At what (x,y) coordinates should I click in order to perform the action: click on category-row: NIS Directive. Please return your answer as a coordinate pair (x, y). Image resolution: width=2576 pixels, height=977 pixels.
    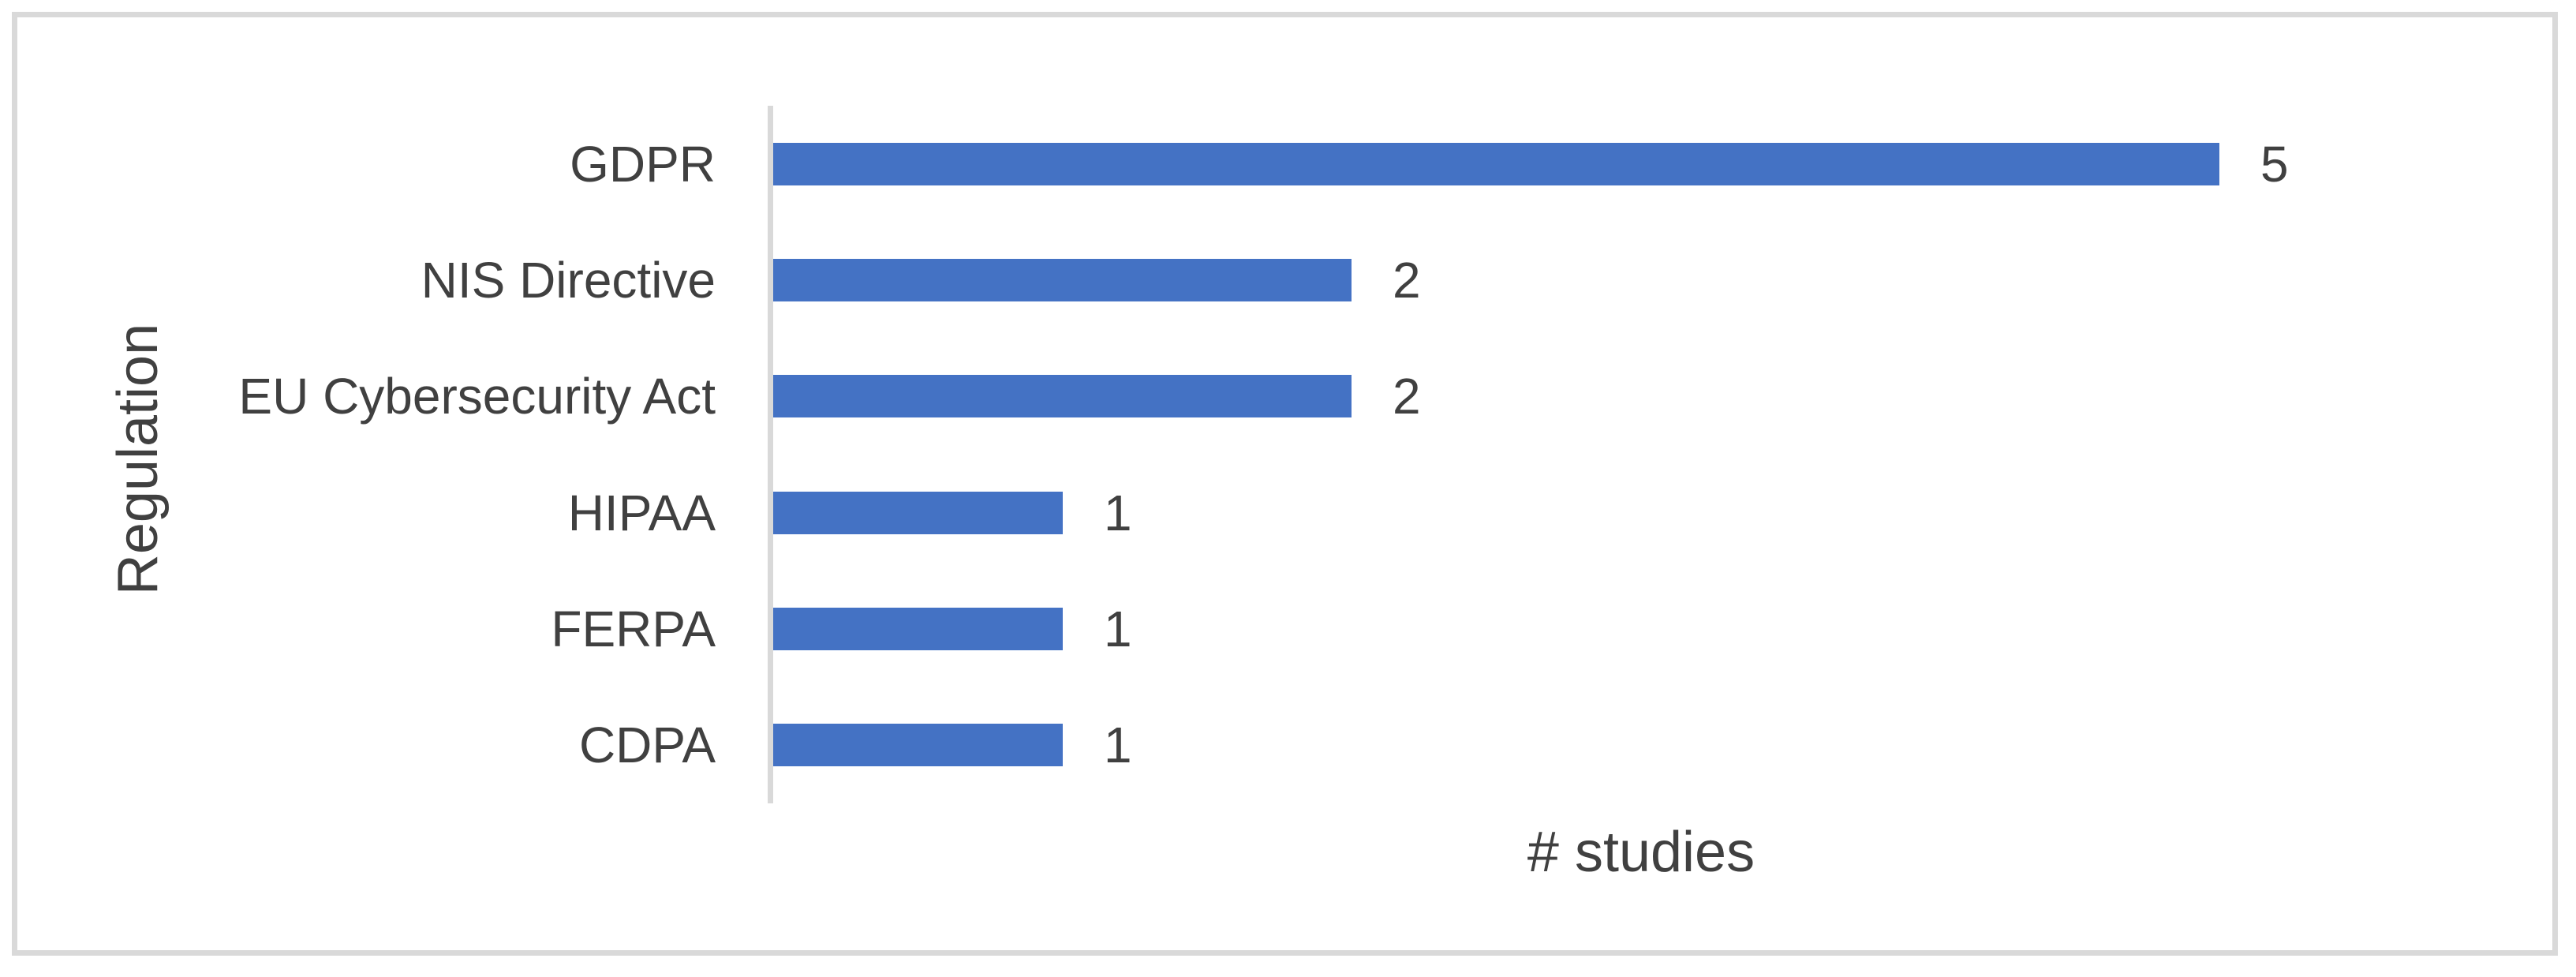
    Looking at the image, I should click on (372, 280).